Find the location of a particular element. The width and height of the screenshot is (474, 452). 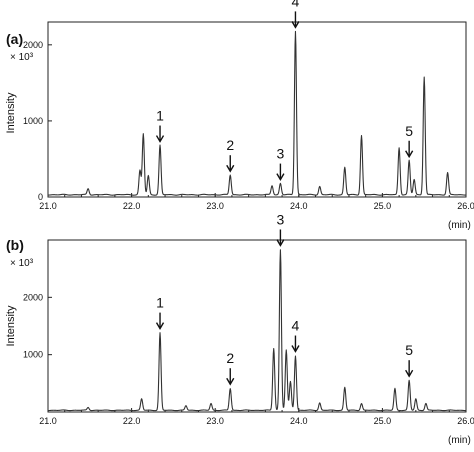

panel-label: (b) is located at coordinates (15, 245).